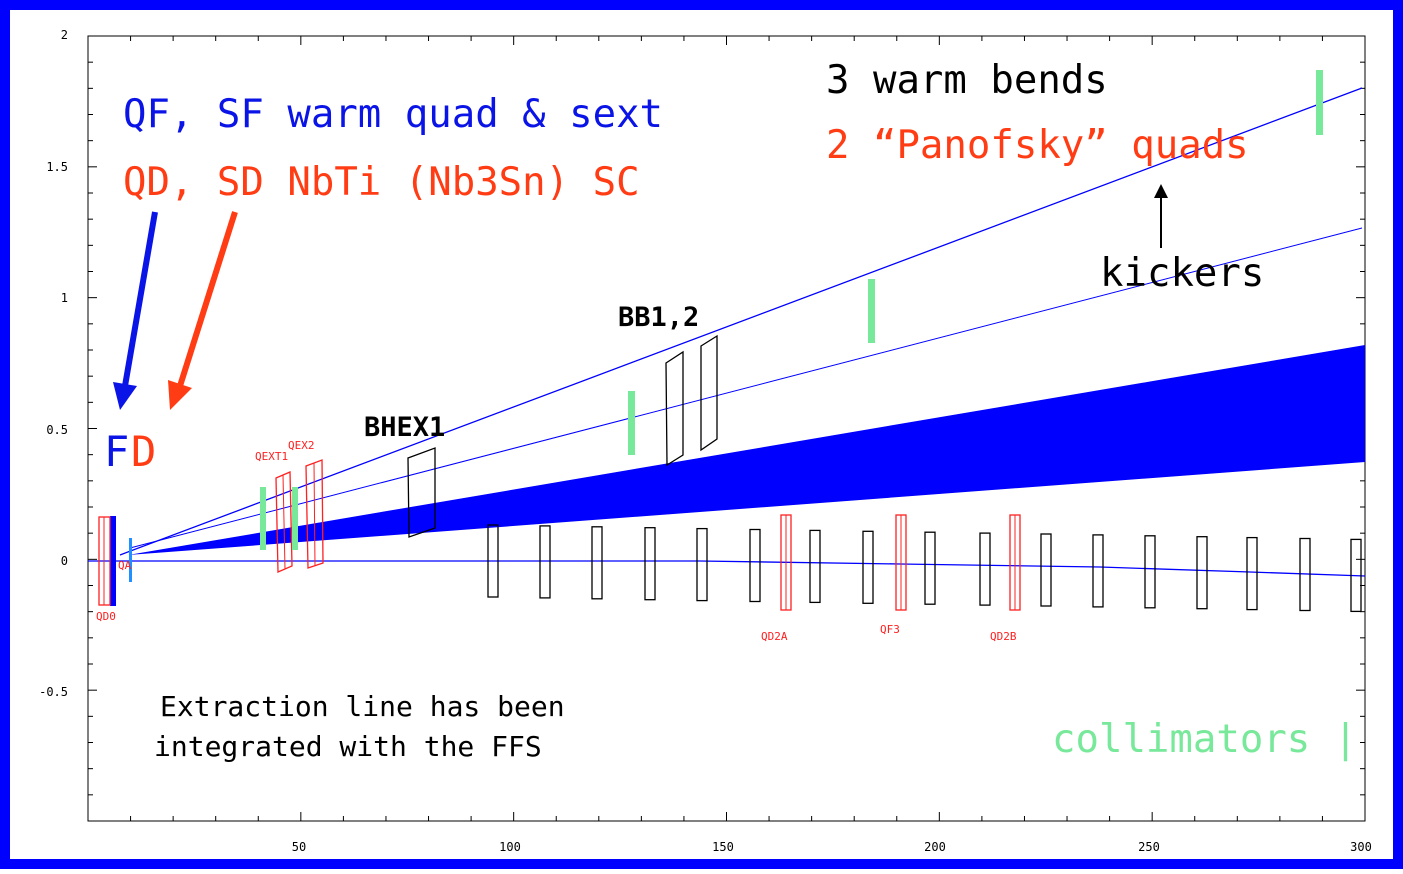 This screenshot has width=1403, height=874. What do you see at coordinates (890, 629) in the screenshot?
I see `qf3-label: QF3` at bounding box center [890, 629].